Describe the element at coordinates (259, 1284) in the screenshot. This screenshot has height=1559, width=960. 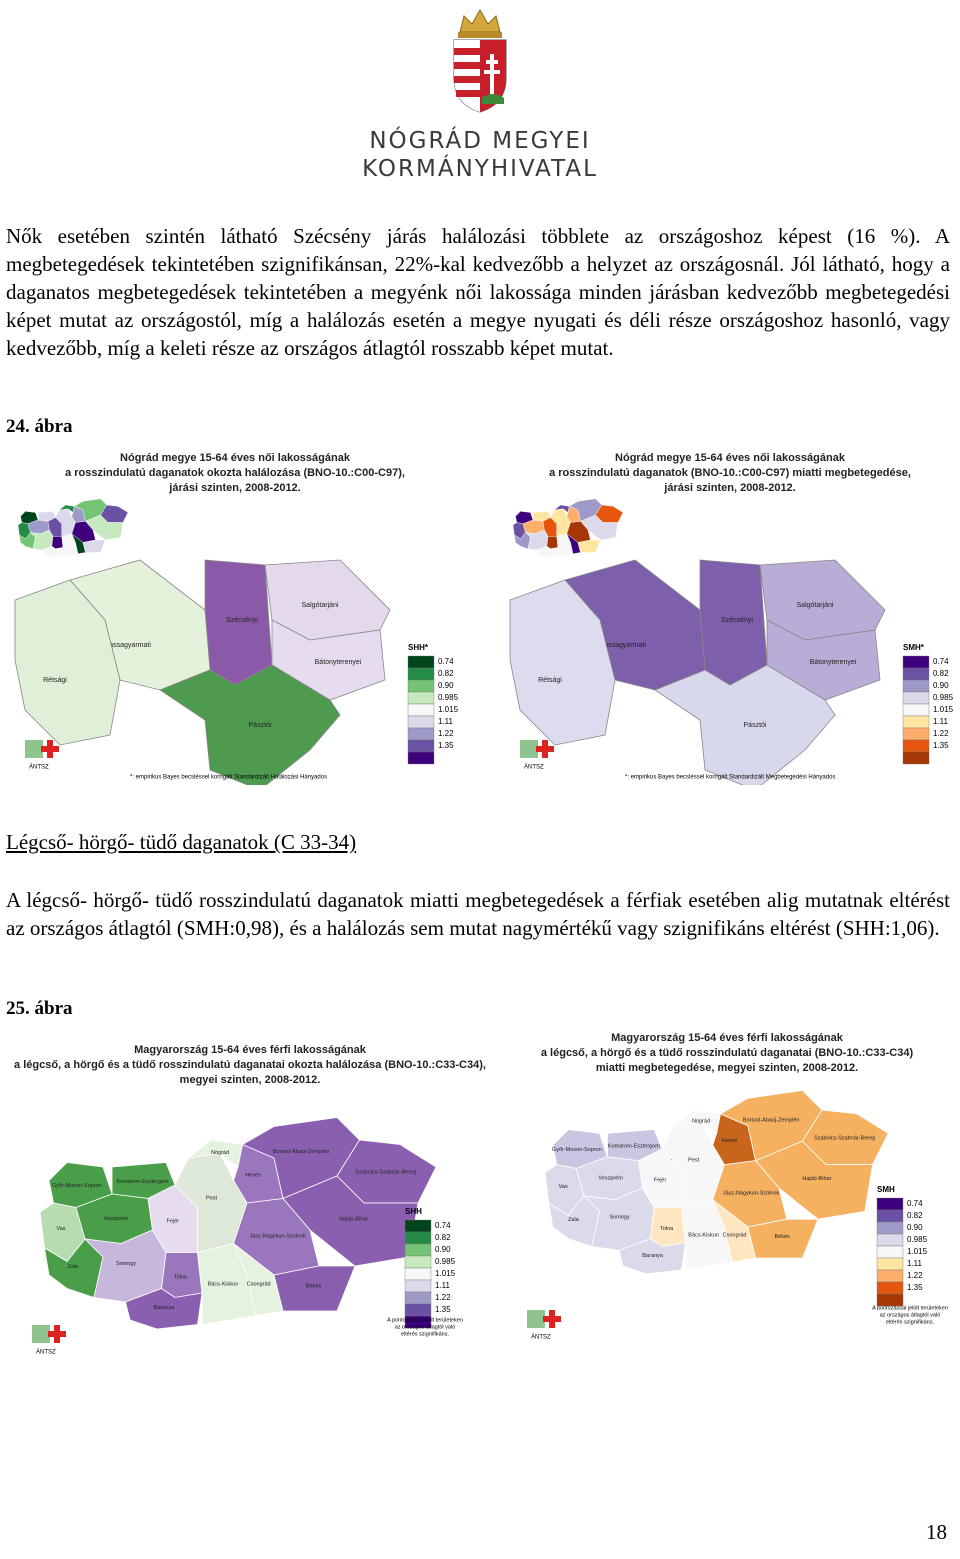
I see `county-label: Csongrád` at that location.